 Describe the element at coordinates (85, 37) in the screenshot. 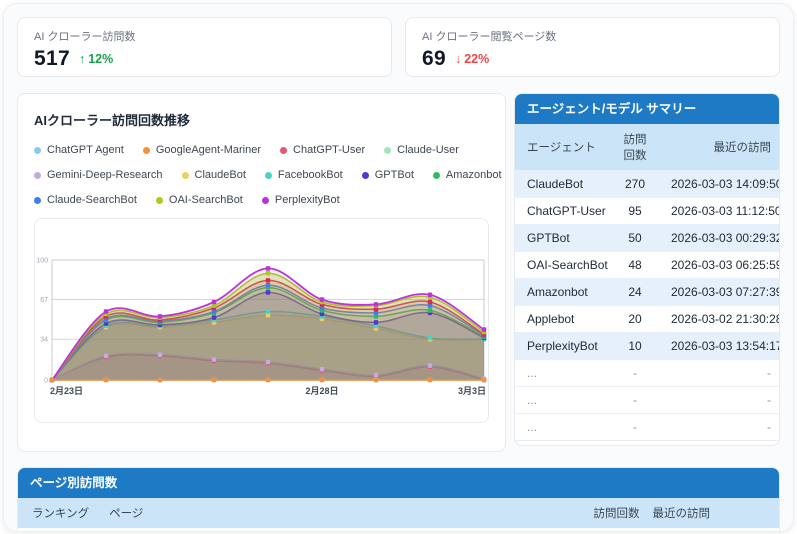

I see `stat-label: AI クローラー訪問数` at that location.